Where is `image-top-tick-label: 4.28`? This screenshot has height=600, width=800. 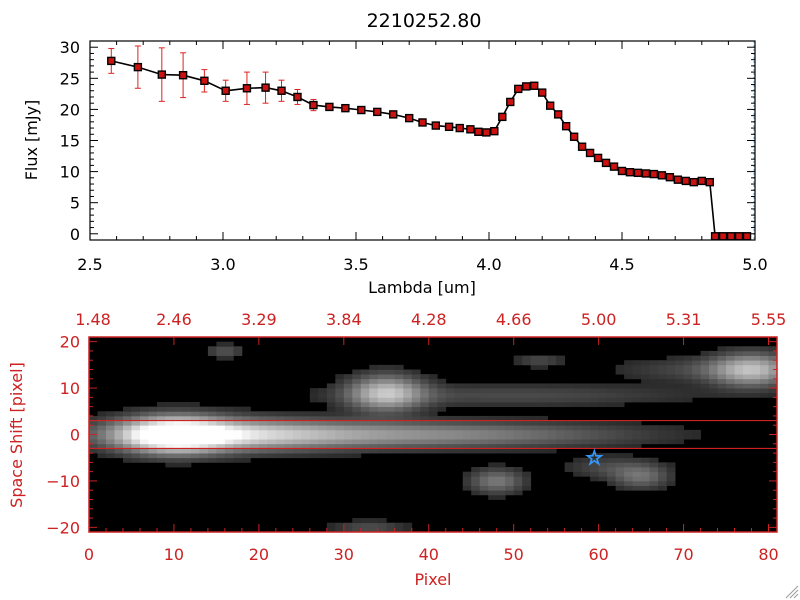 image-top-tick-label: 4.28 is located at coordinates (429, 319).